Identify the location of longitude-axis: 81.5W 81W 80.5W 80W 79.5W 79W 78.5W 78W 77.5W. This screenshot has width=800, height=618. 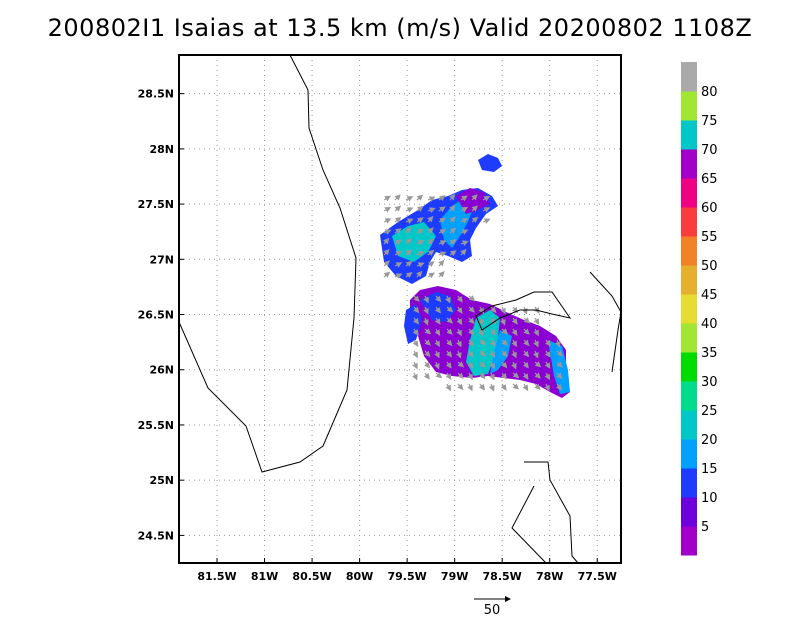
(407, 570).